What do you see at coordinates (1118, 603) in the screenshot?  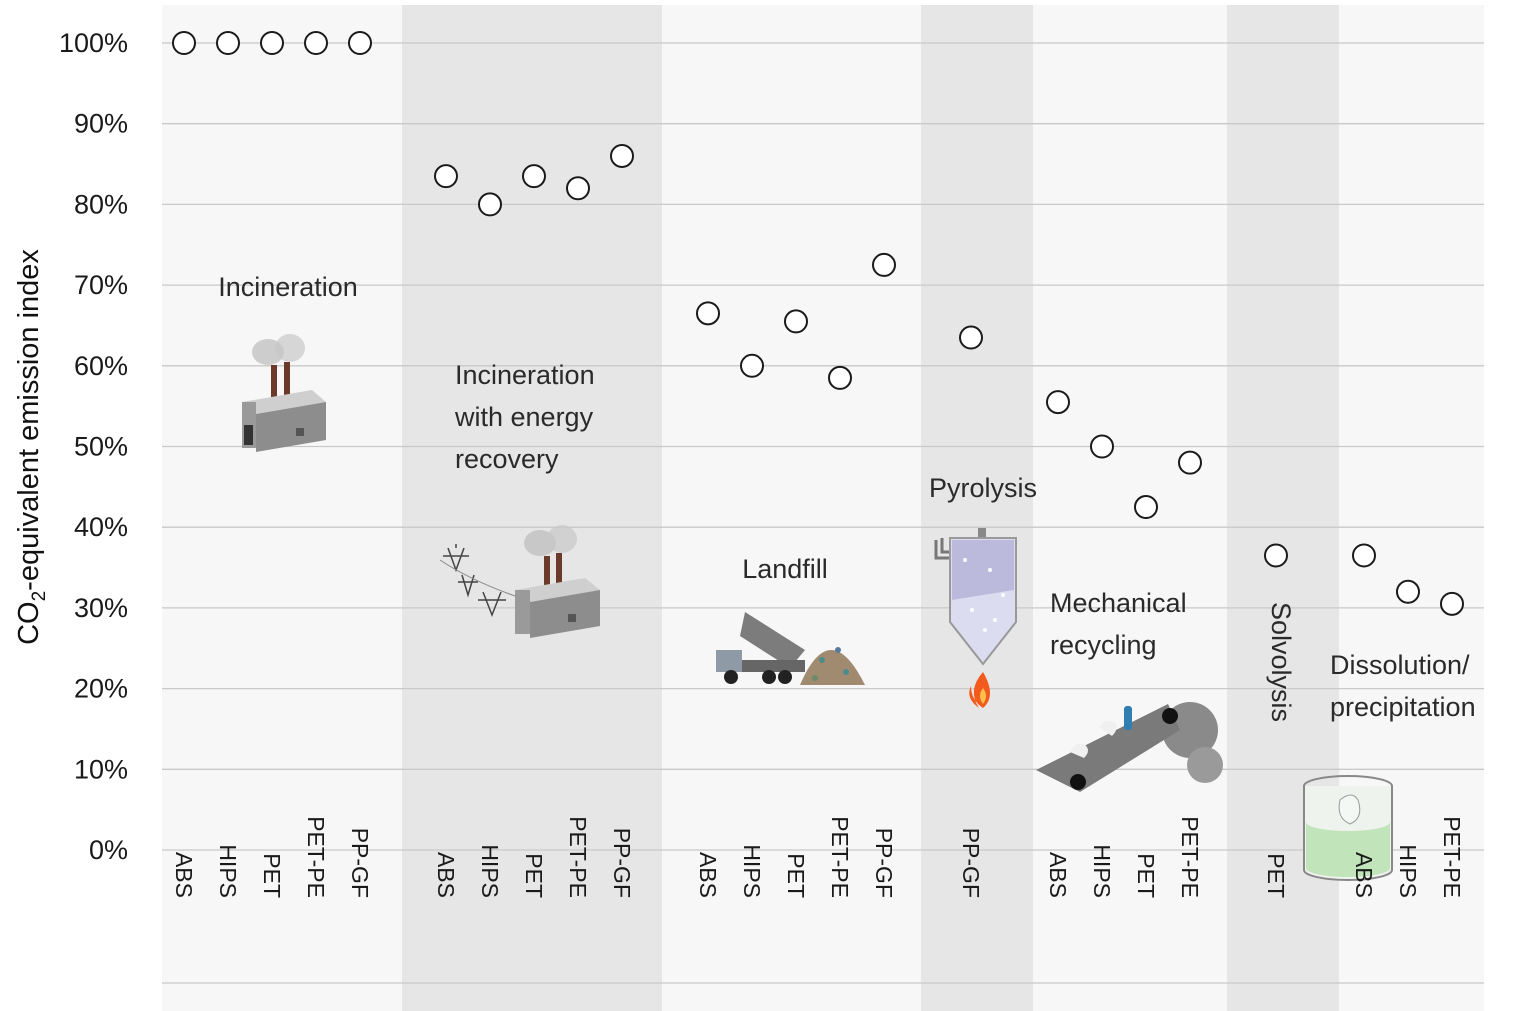 I see `group-label-mechanical-line1: Mechanical` at bounding box center [1118, 603].